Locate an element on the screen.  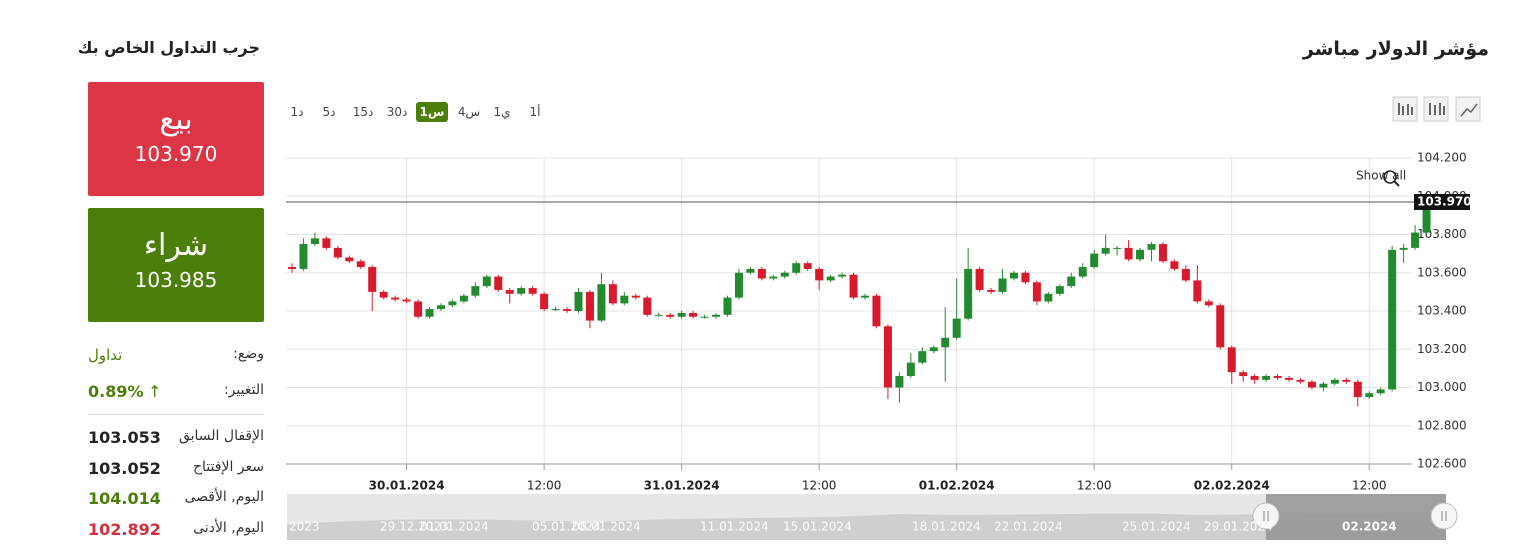
stat-row: الإقفال السابق 103.053 is located at coordinates (176, 440).